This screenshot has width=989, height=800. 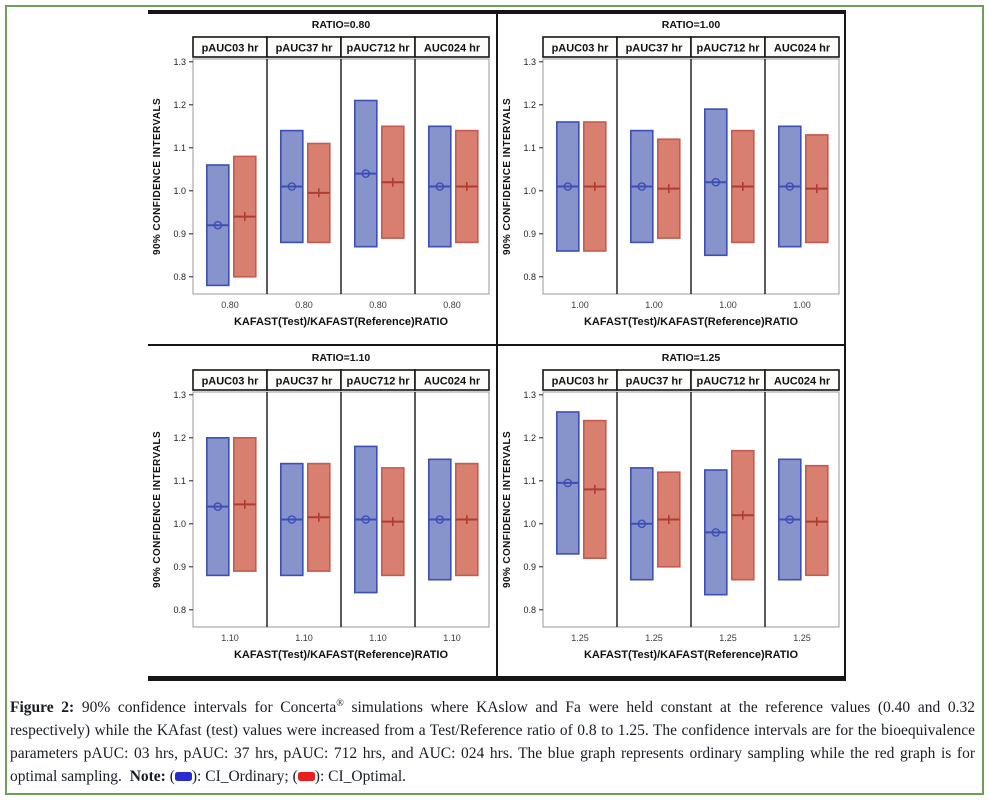 What do you see at coordinates (147, 776) in the screenshot?
I see `note-label: Note:` at bounding box center [147, 776].